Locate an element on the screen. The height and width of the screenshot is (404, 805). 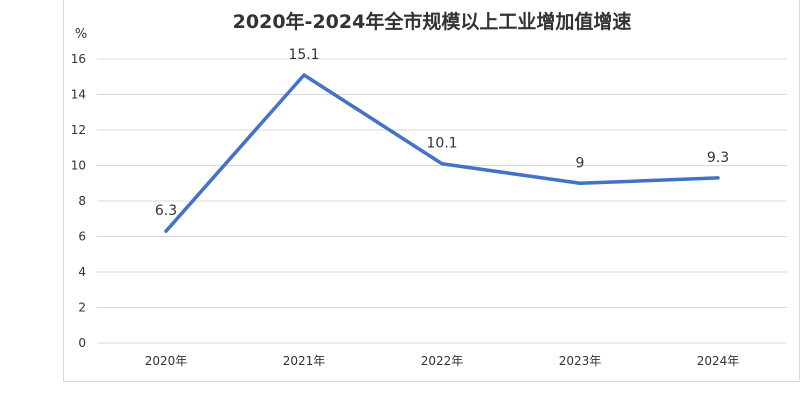
y-axis-unit: % is located at coordinates (81, 34).